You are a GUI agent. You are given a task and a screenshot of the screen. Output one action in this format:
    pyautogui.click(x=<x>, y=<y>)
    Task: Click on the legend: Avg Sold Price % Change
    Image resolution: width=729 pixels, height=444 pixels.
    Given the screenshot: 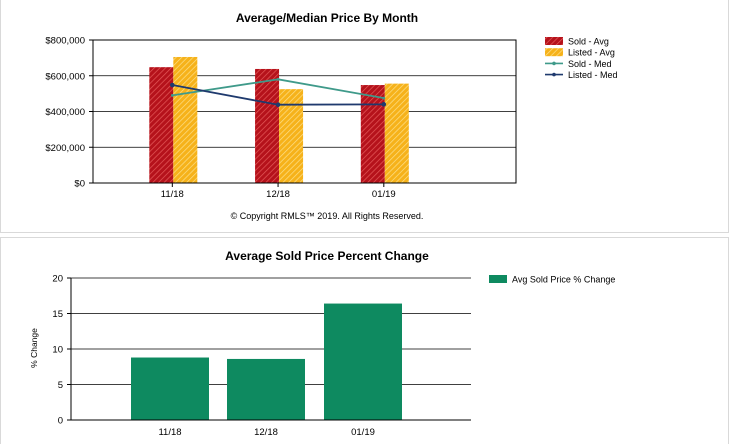 What is the action you would take?
    pyautogui.click(x=552, y=280)
    